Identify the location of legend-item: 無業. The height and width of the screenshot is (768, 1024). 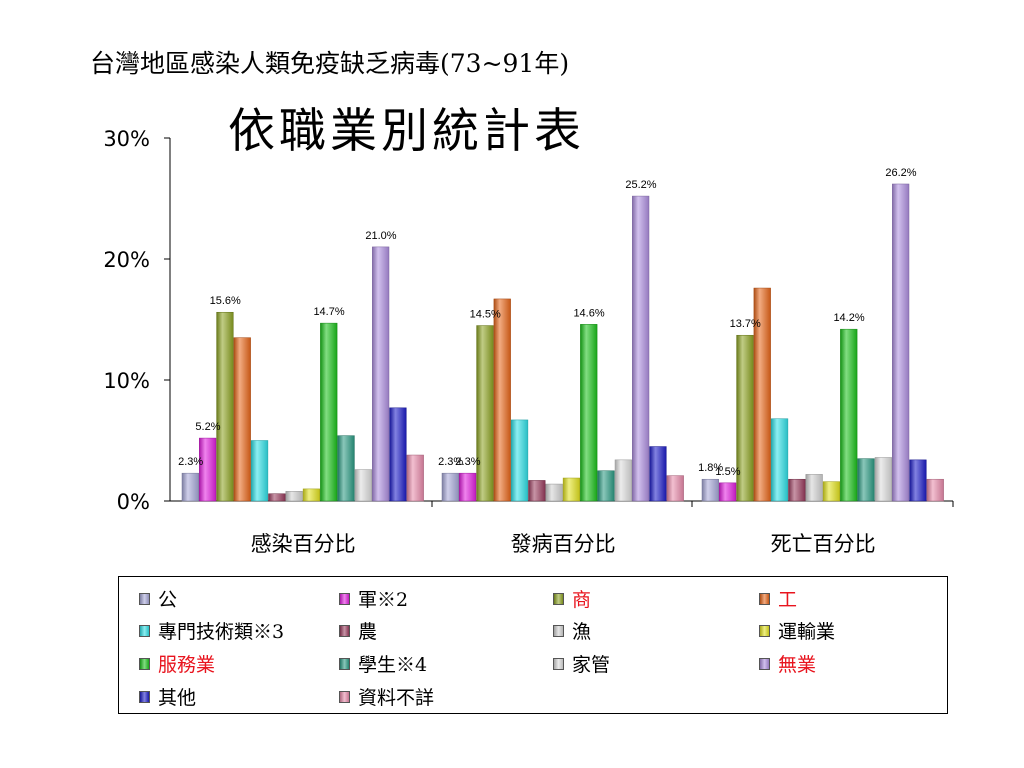
(787, 663).